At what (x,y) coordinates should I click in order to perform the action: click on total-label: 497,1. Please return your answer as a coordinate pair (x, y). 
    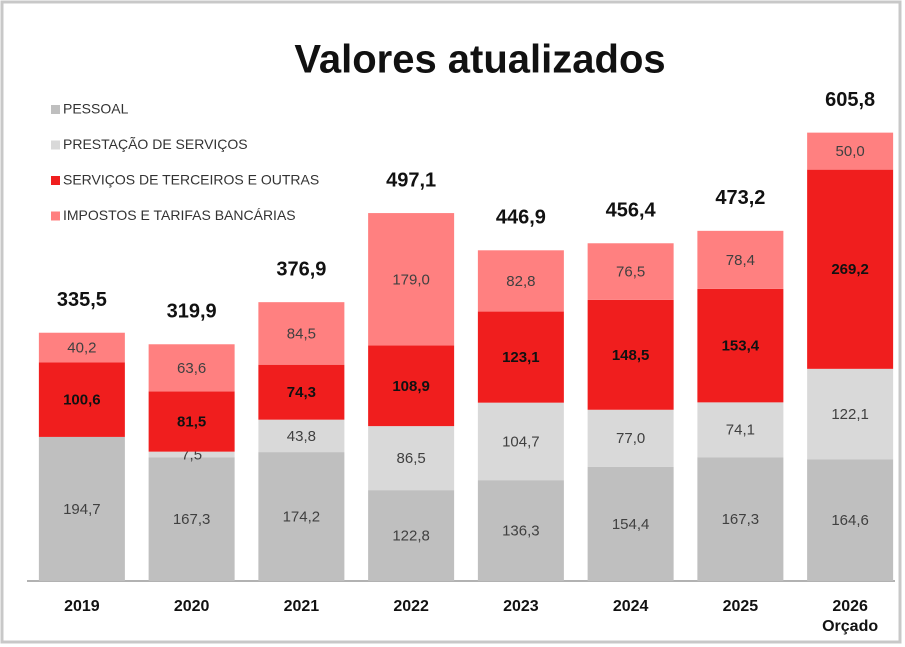
    Looking at the image, I should click on (411, 180).